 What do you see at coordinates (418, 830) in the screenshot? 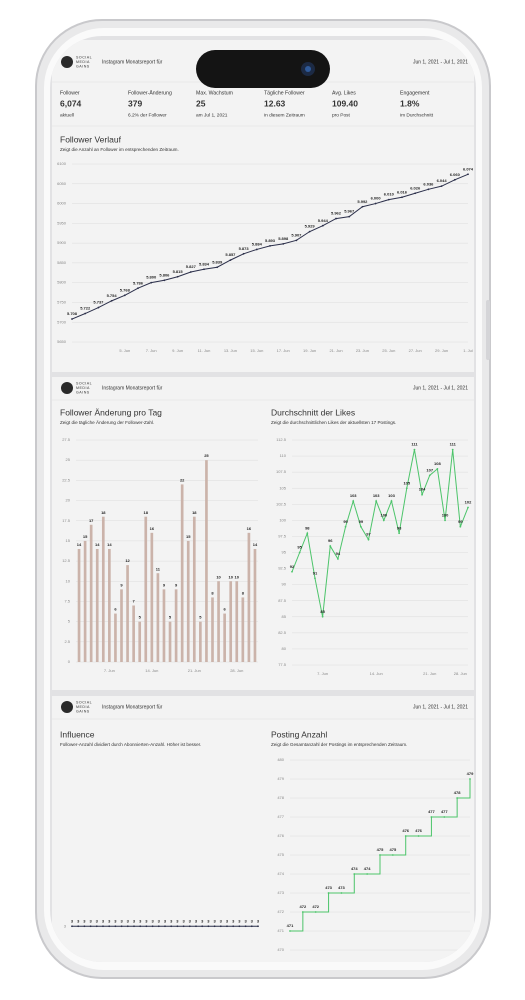
I see `data-label: 476` at bounding box center [418, 830].